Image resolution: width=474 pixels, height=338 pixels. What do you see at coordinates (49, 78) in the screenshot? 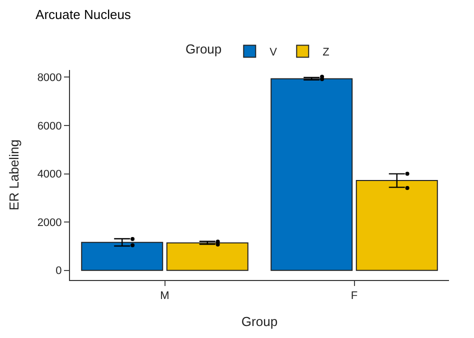
I see `y-tick-label: 8000` at bounding box center [49, 78].